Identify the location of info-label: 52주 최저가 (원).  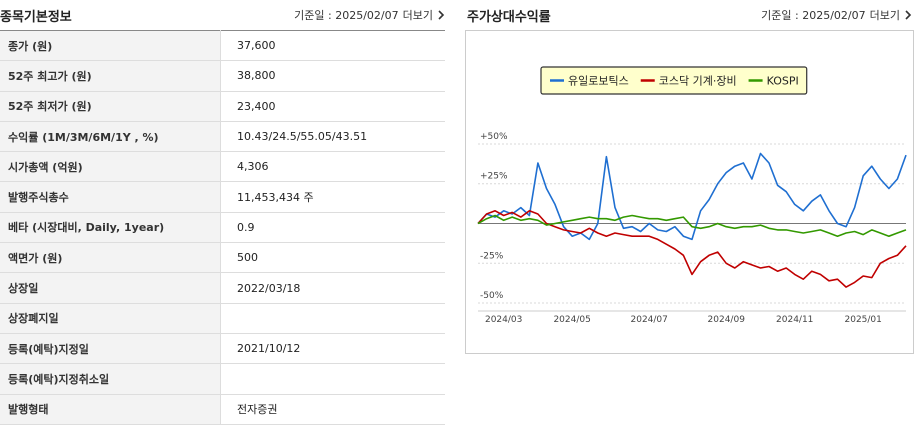
(110, 106).